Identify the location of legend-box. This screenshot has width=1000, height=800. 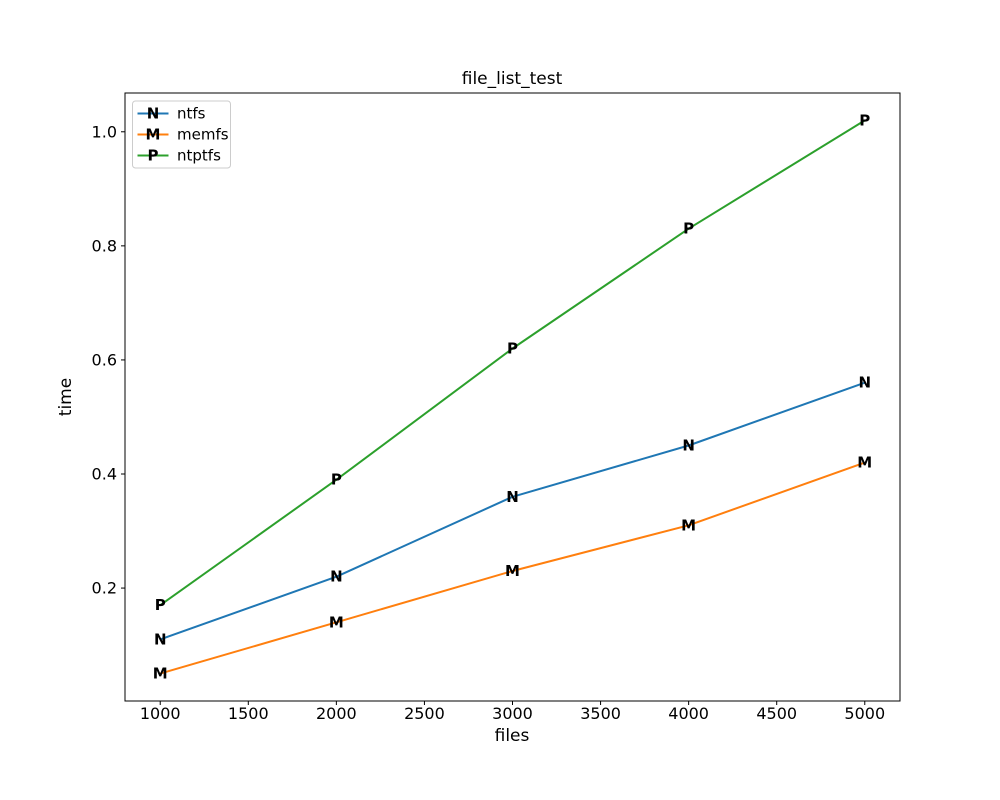
(181, 134).